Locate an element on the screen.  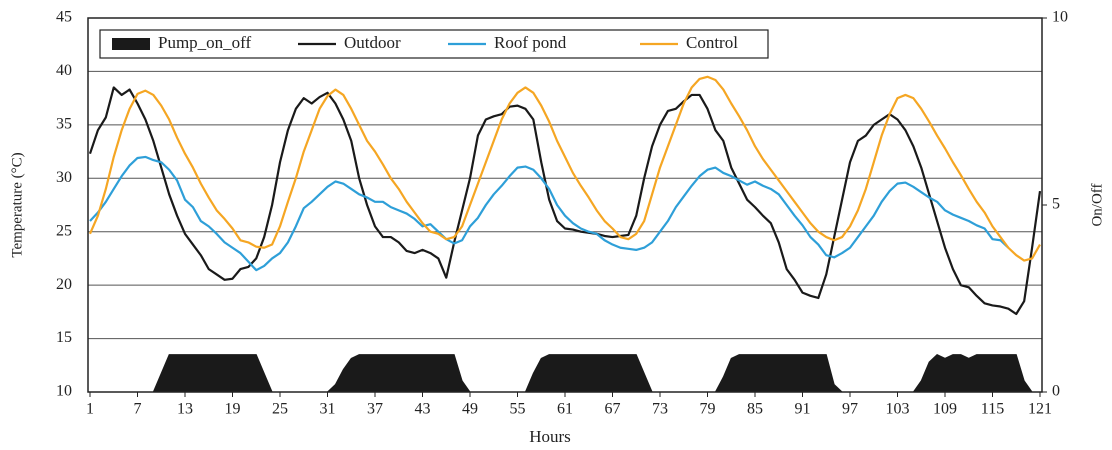
y-axis-label: Temperature (°C) is located at coordinates (17, 204).